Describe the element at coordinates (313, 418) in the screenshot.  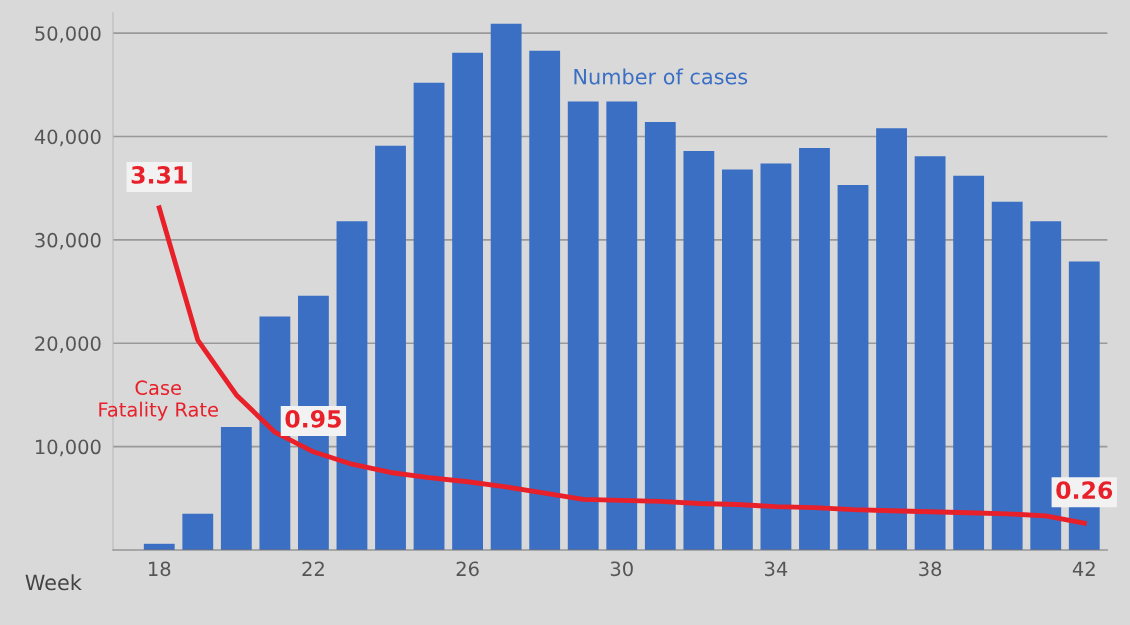
I see `data-label: 0.95` at that location.